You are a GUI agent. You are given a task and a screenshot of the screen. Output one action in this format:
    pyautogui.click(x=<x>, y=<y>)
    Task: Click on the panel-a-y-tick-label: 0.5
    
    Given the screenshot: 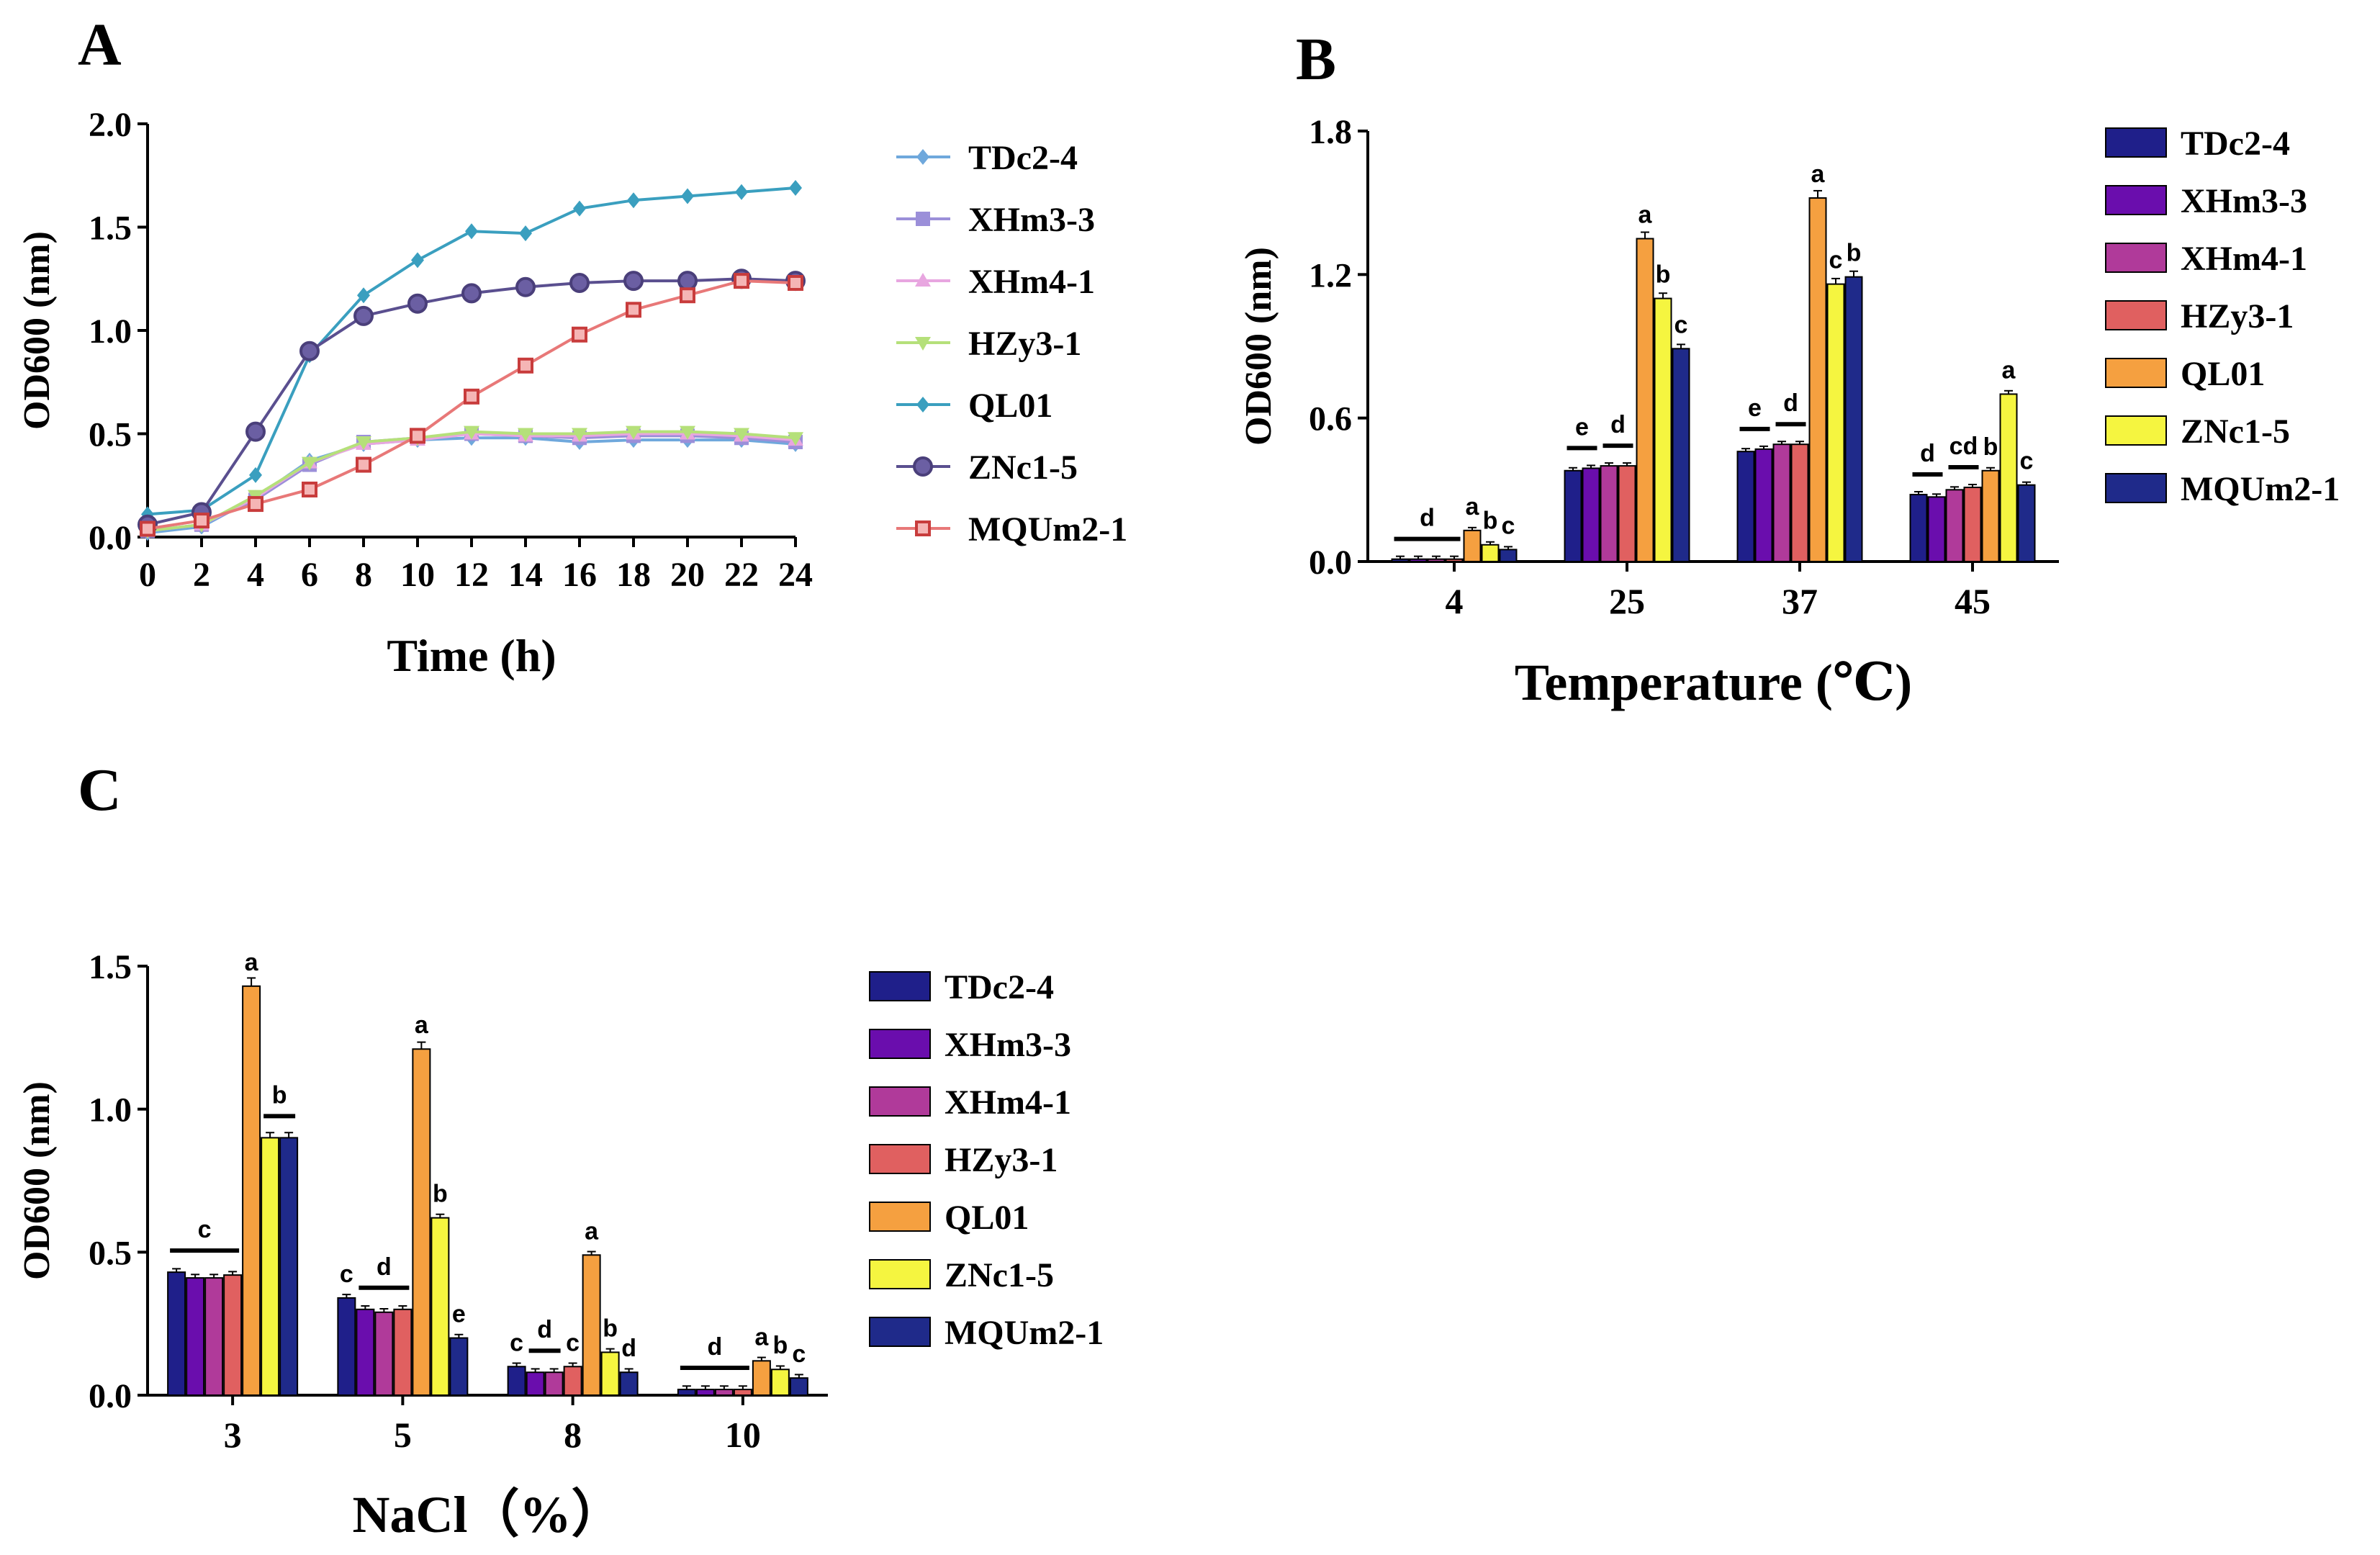 What is the action you would take?
    pyautogui.click(x=110, y=435)
    